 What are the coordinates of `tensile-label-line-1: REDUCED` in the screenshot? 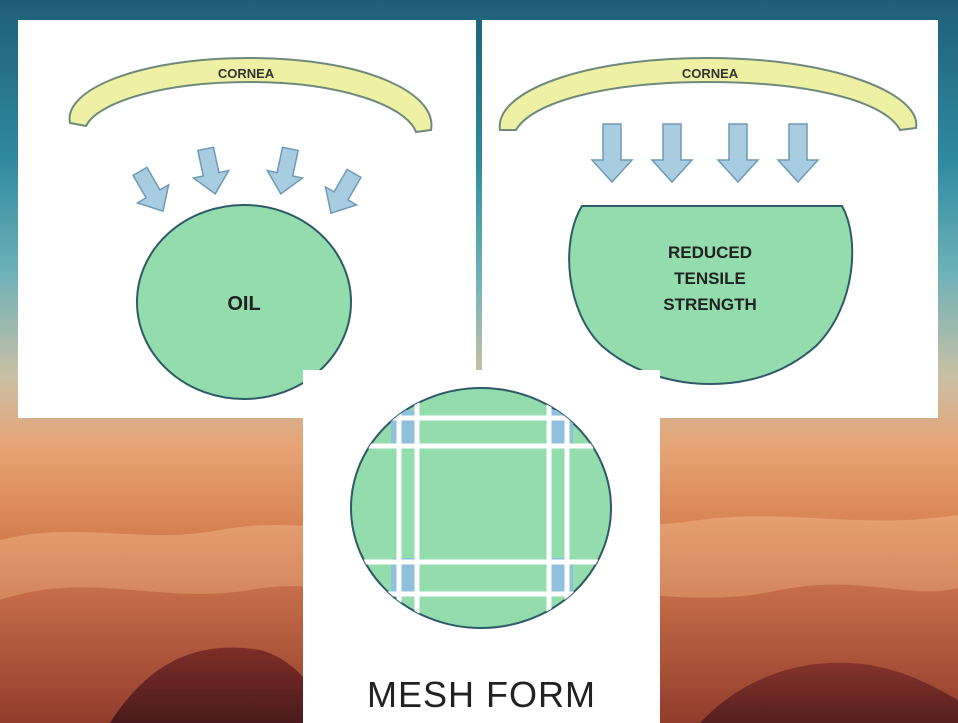 It's located at (710, 252).